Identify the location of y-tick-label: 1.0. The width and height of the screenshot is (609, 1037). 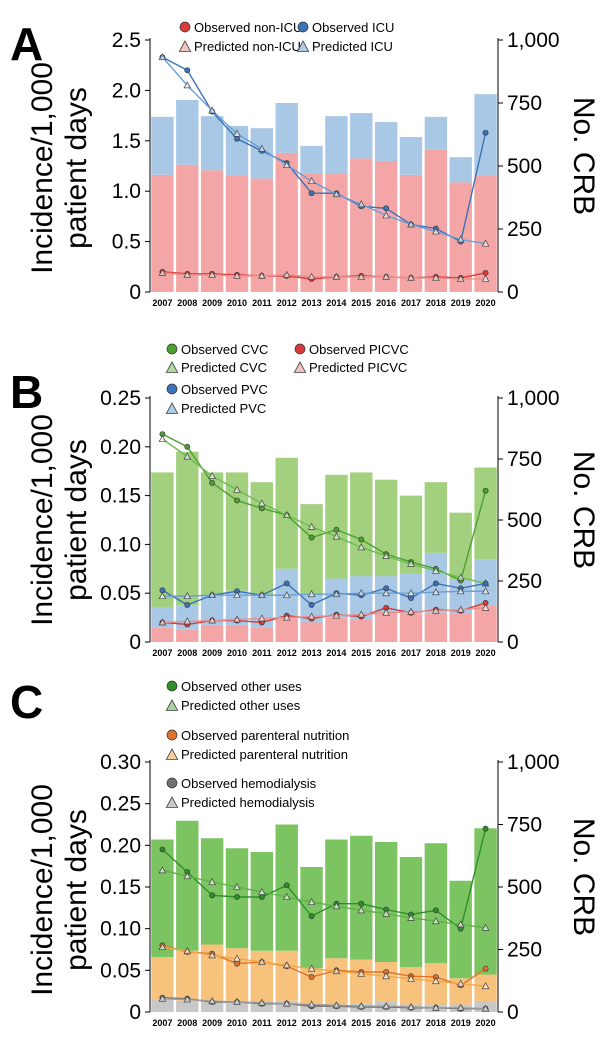
(126, 191).